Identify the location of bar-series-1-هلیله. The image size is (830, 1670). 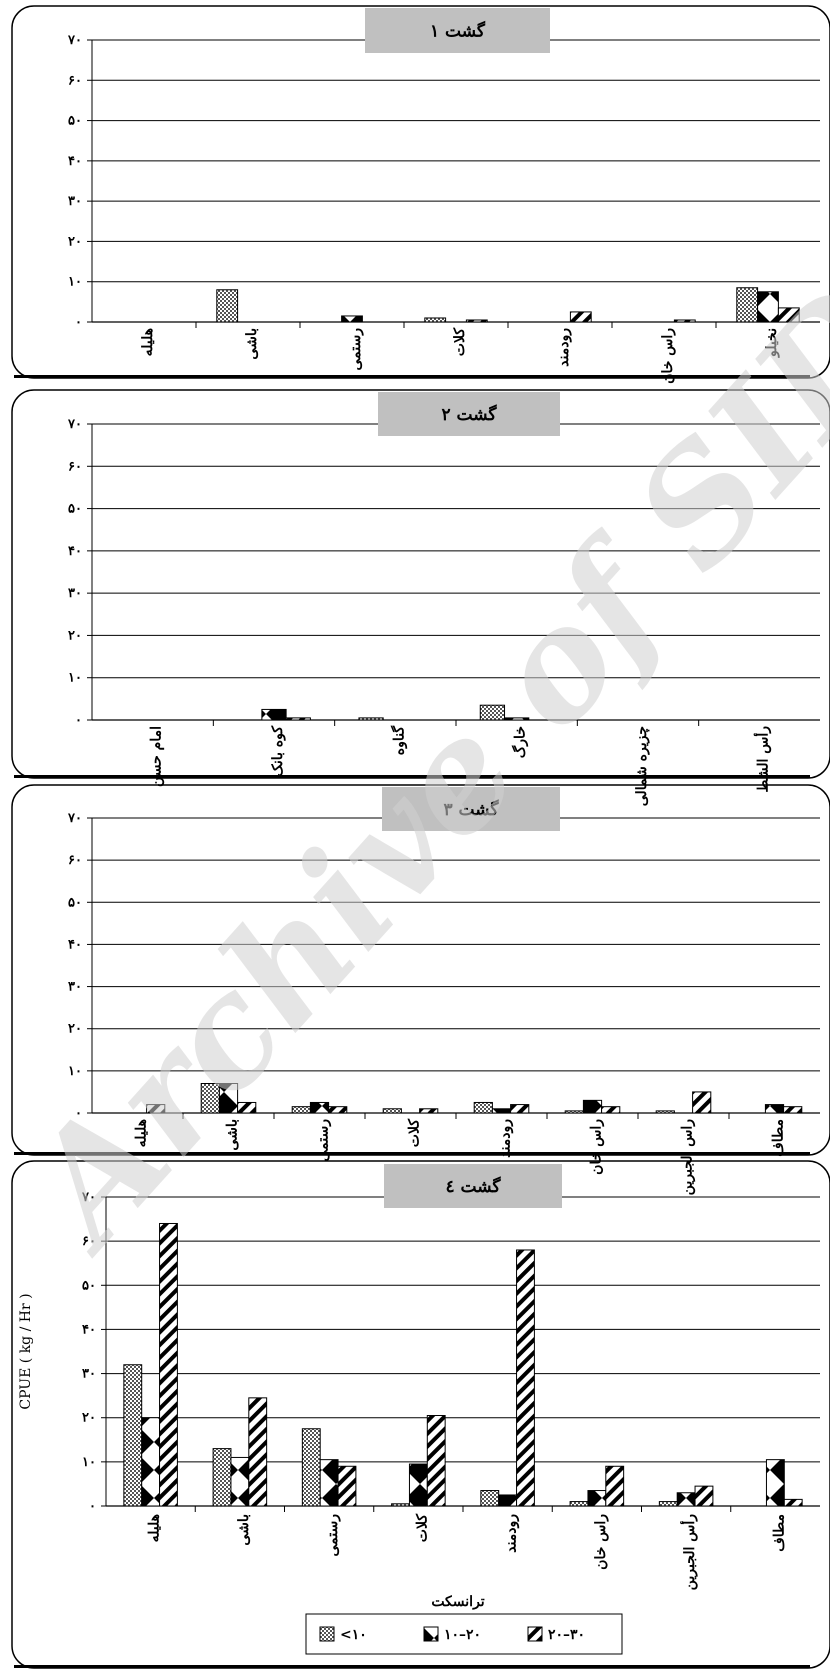
(133, 1435).